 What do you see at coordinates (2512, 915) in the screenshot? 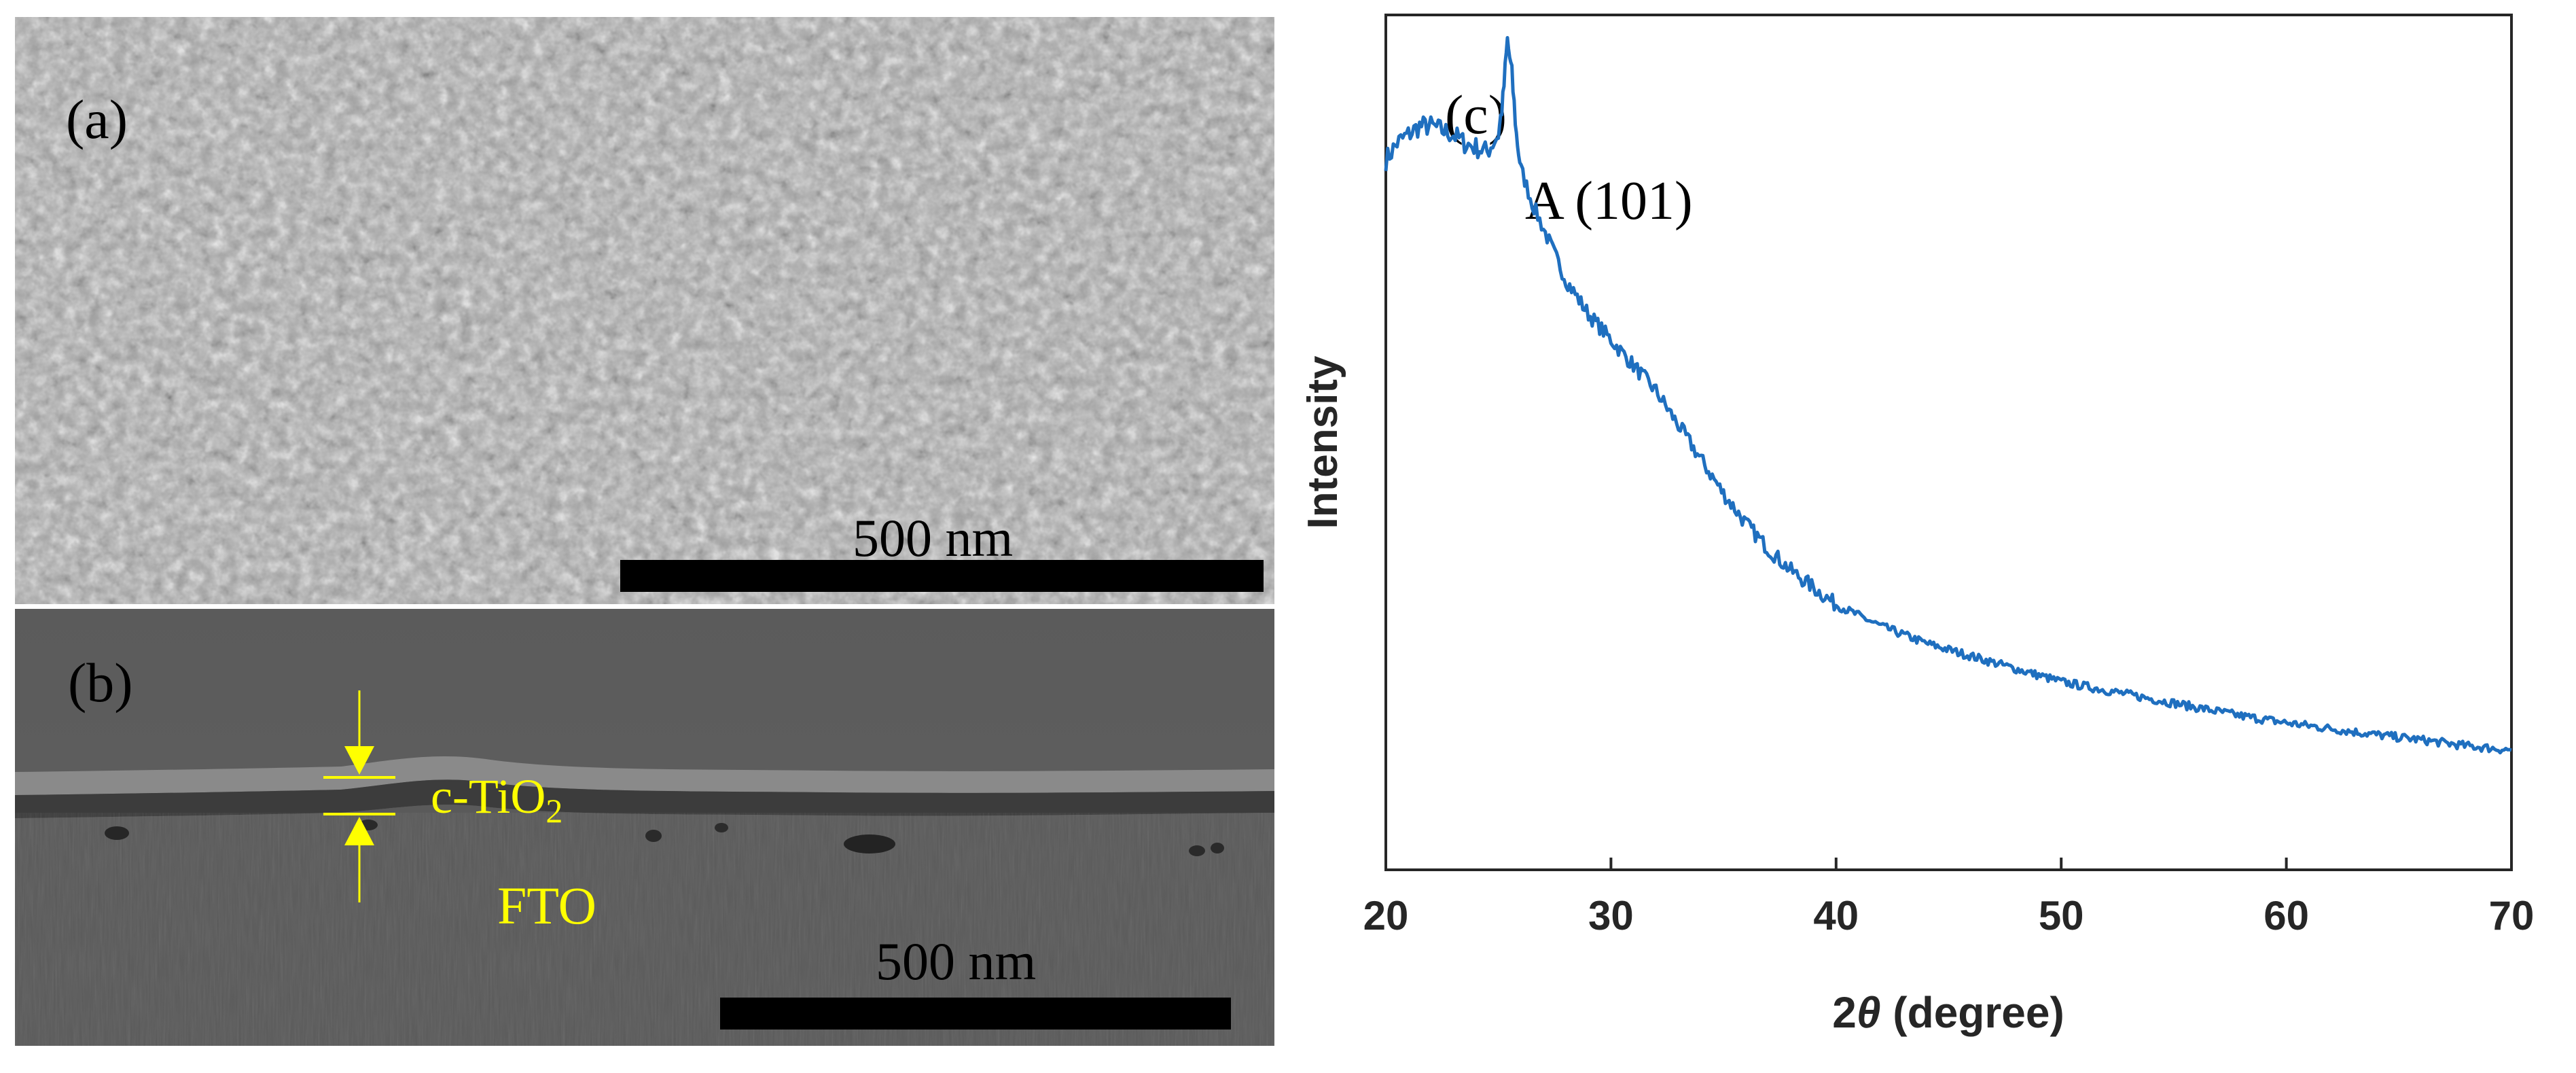
I see `x-tick-label: 70` at bounding box center [2512, 915].